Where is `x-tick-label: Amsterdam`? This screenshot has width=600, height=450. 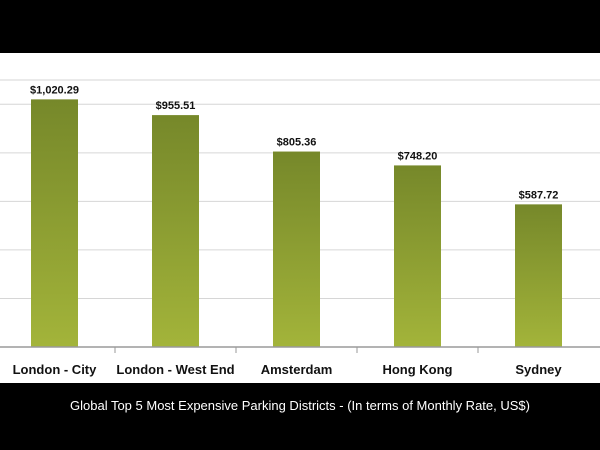 x-tick-label: Amsterdam is located at coordinates (297, 369).